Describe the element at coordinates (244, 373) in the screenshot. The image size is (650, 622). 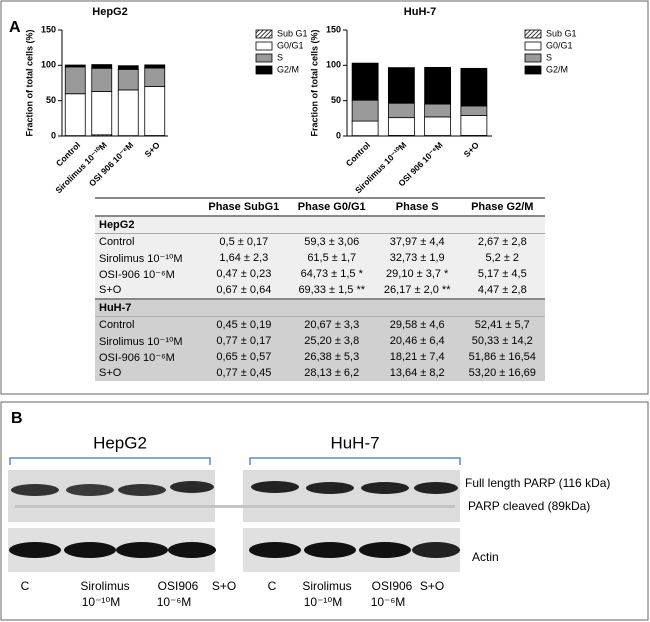
I see `table-cell: 0,77 ± 0,45` at that location.